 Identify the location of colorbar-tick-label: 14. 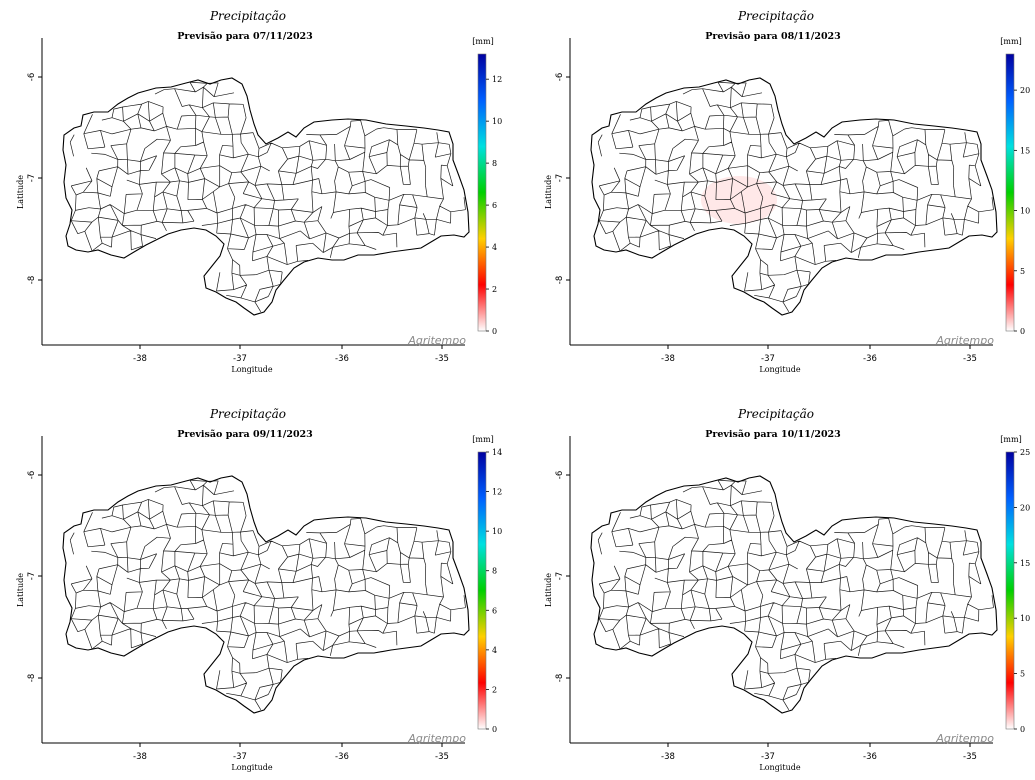
(497, 452).